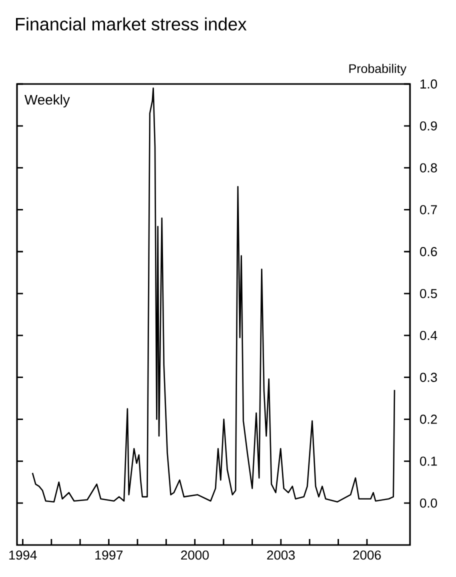 The width and height of the screenshot is (456, 577). I want to click on y-tick-label: 0.6, so click(428, 251).